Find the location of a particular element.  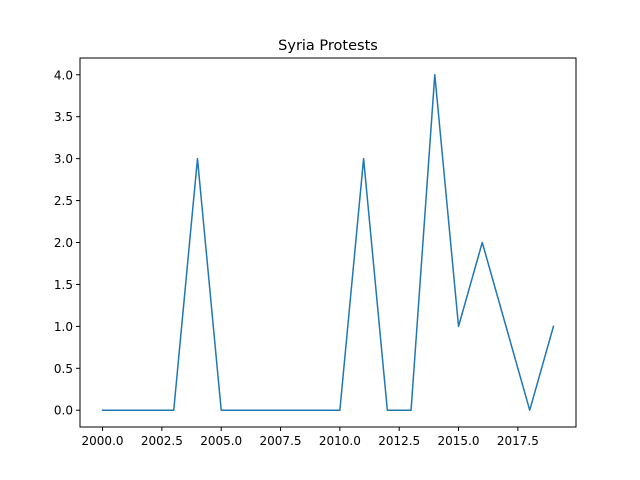

x-tick-label: 2005.0 is located at coordinates (221, 441).